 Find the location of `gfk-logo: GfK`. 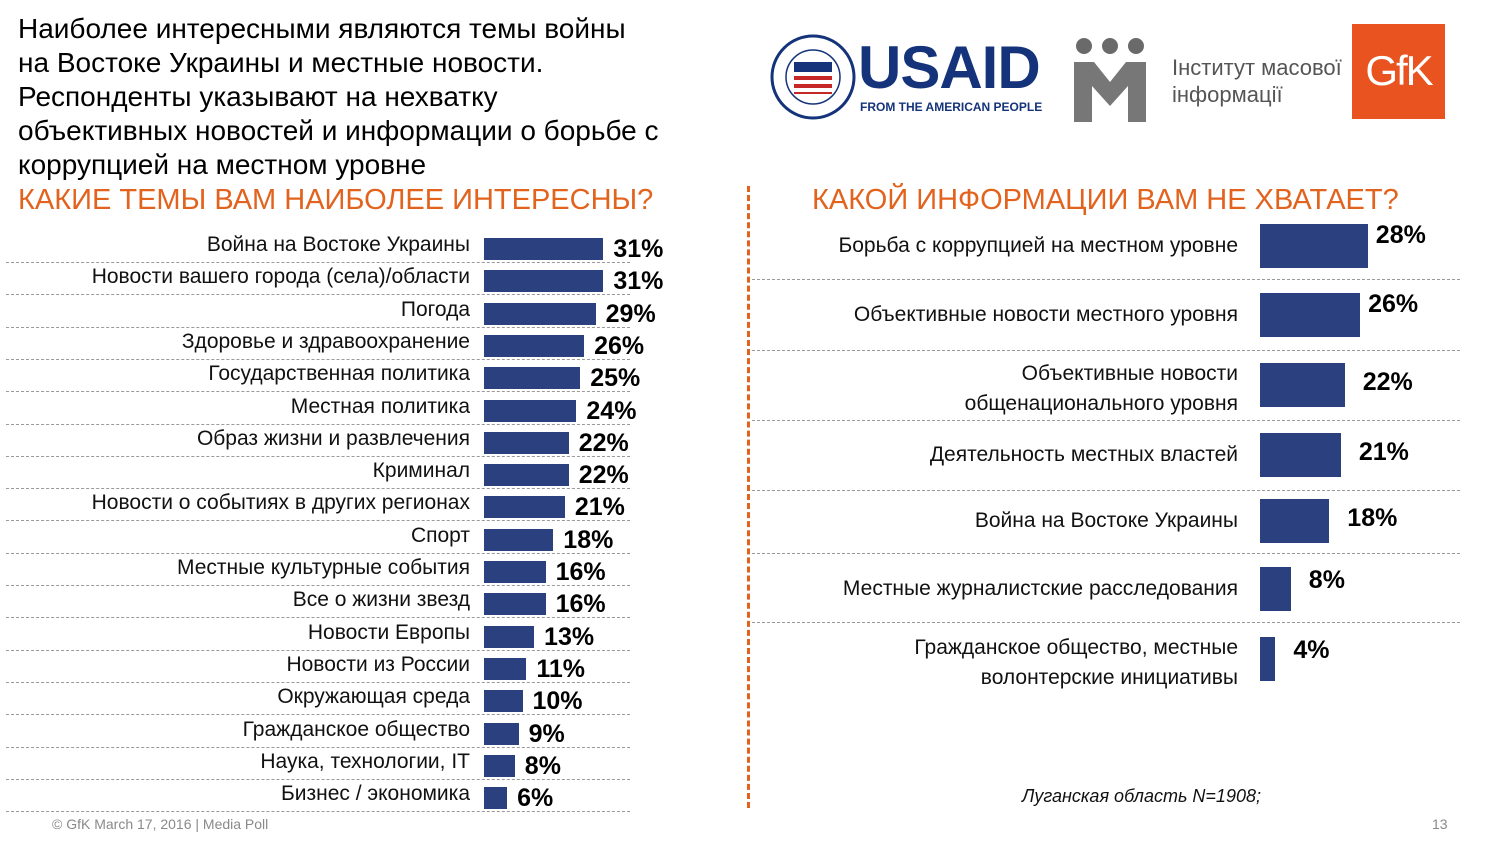

gfk-logo: GfK is located at coordinates (1398, 71).